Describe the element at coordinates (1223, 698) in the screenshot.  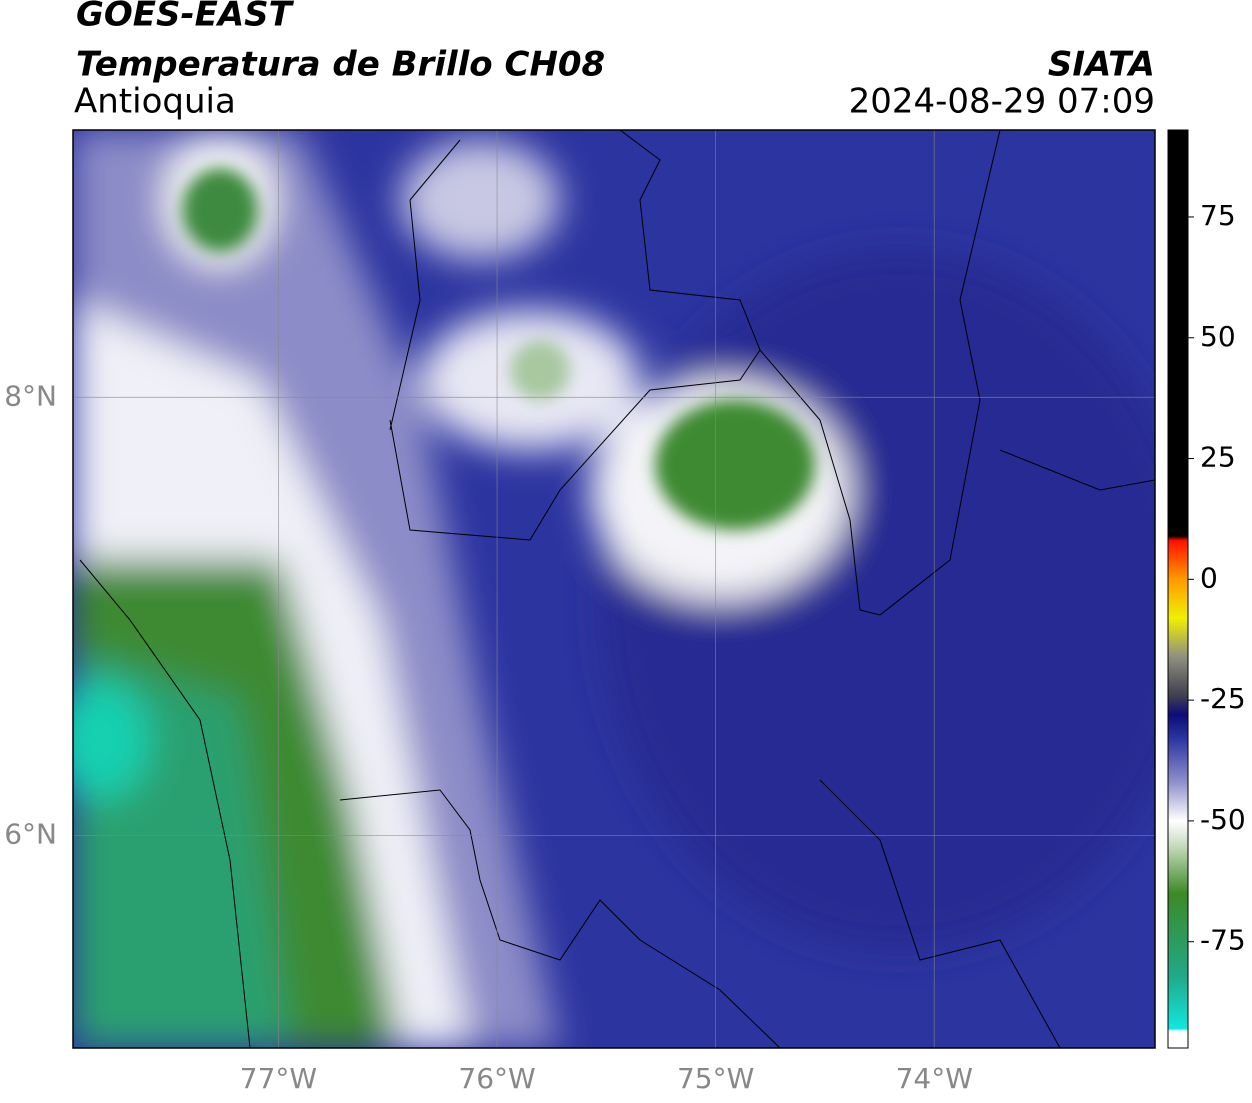
I see `colorbar-tick-label: -25` at that location.